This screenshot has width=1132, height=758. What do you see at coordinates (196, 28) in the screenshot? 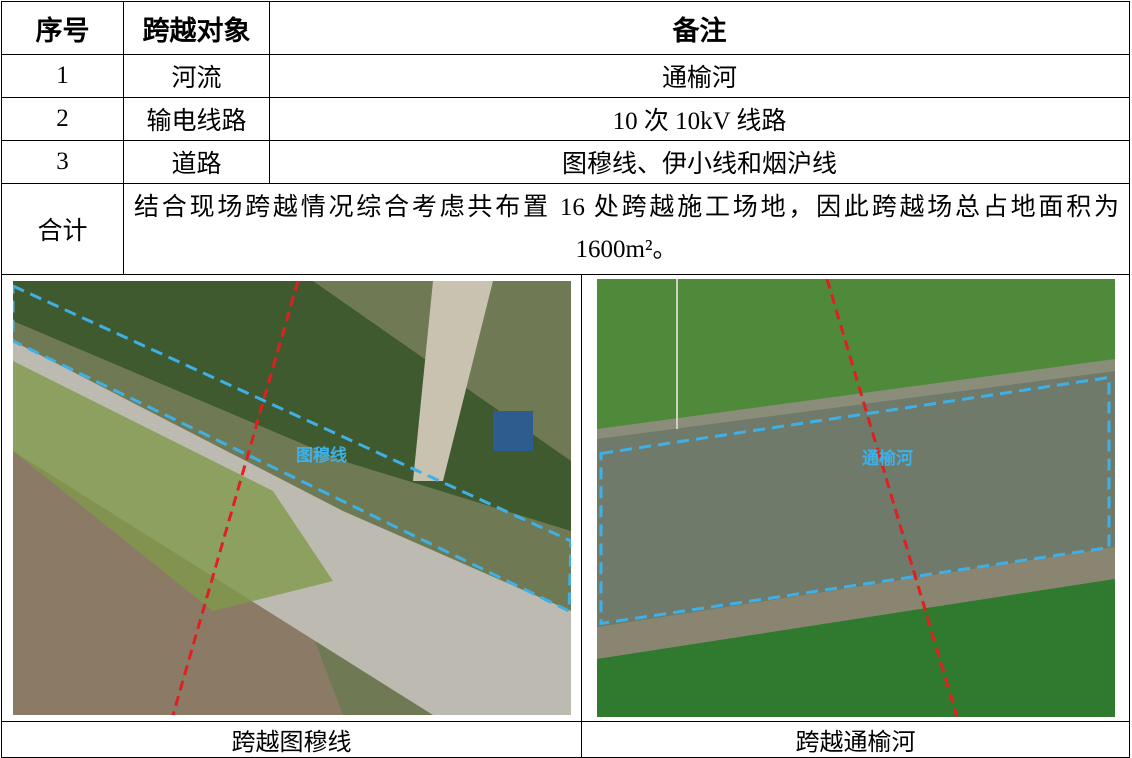
I see `header-cell: 跨越对象` at bounding box center [196, 28].